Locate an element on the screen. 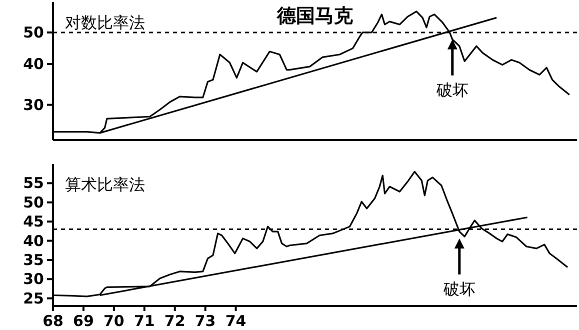 This screenshot has height=330, width=579. x-tick-label: 68 is located at coordinates (53, 321).